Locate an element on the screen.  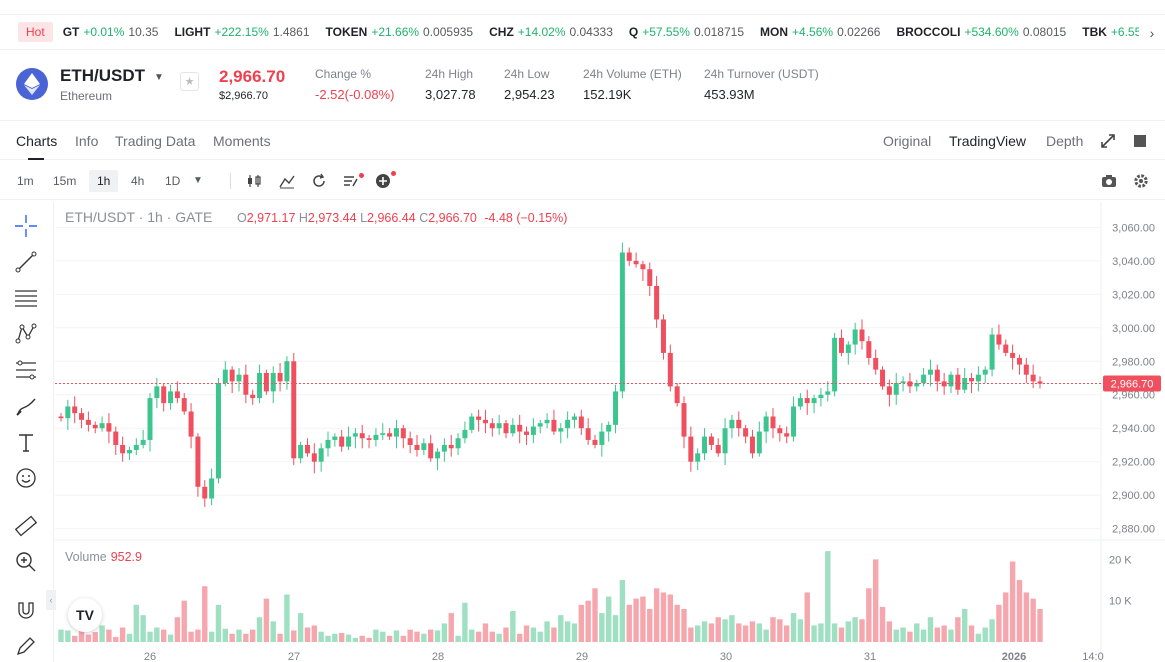
emoji-icon is located at coordinates (26, 478).